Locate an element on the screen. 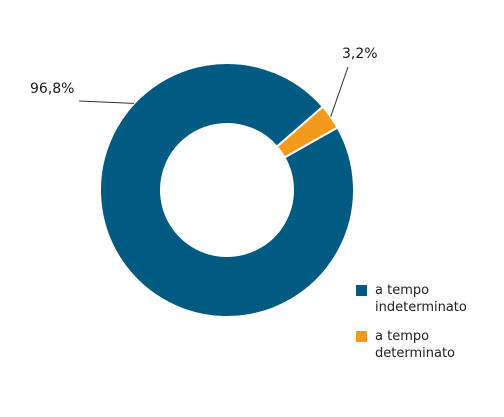  legend-swatch-indeterminato is located at coordinates (361, 290).